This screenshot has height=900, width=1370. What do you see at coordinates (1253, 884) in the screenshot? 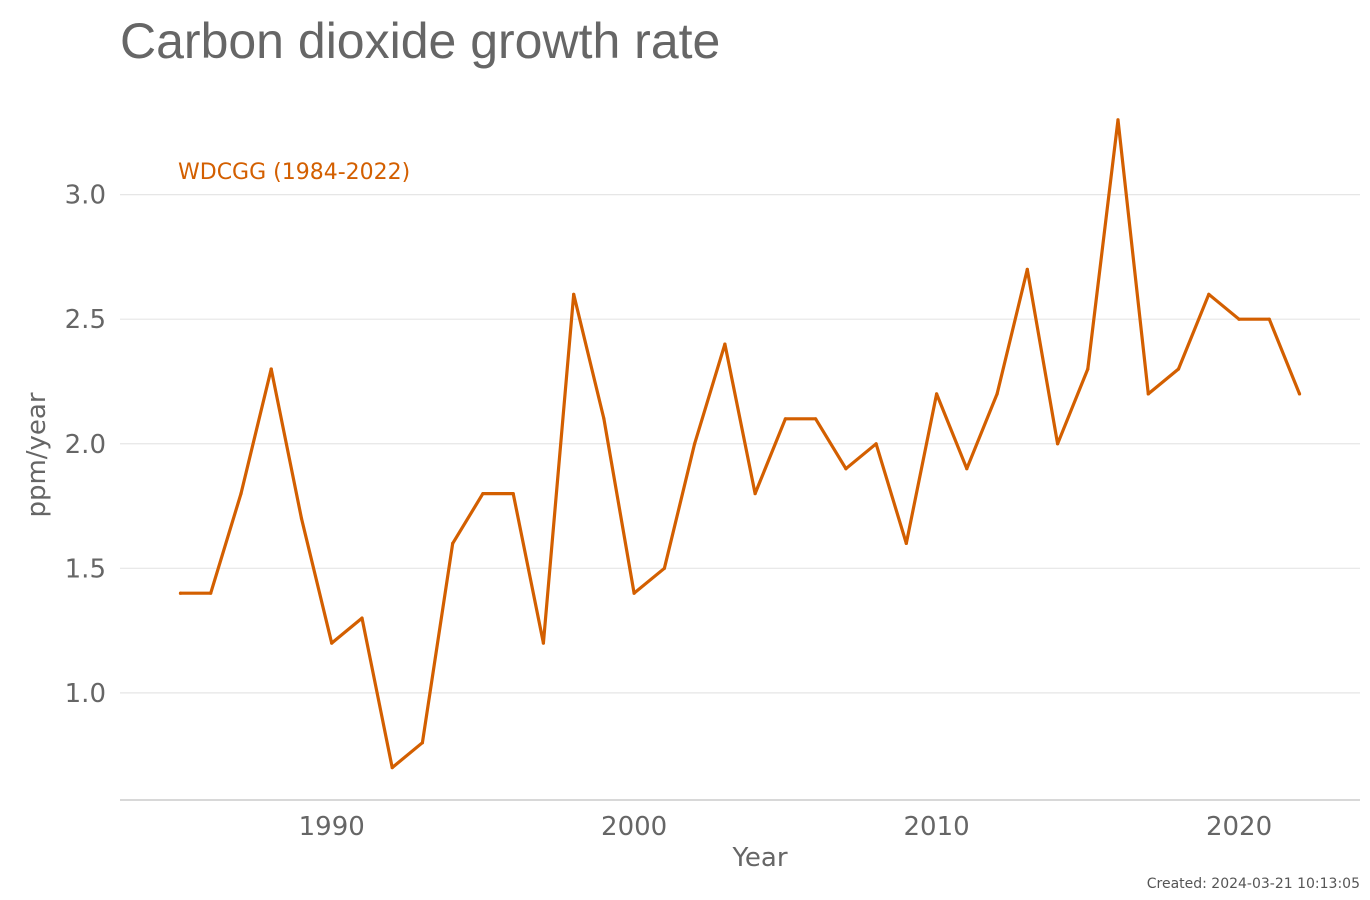
I see `created-timestamp: Created: 2024-03-21 10:13:05` at bounding box center [1253, 884].